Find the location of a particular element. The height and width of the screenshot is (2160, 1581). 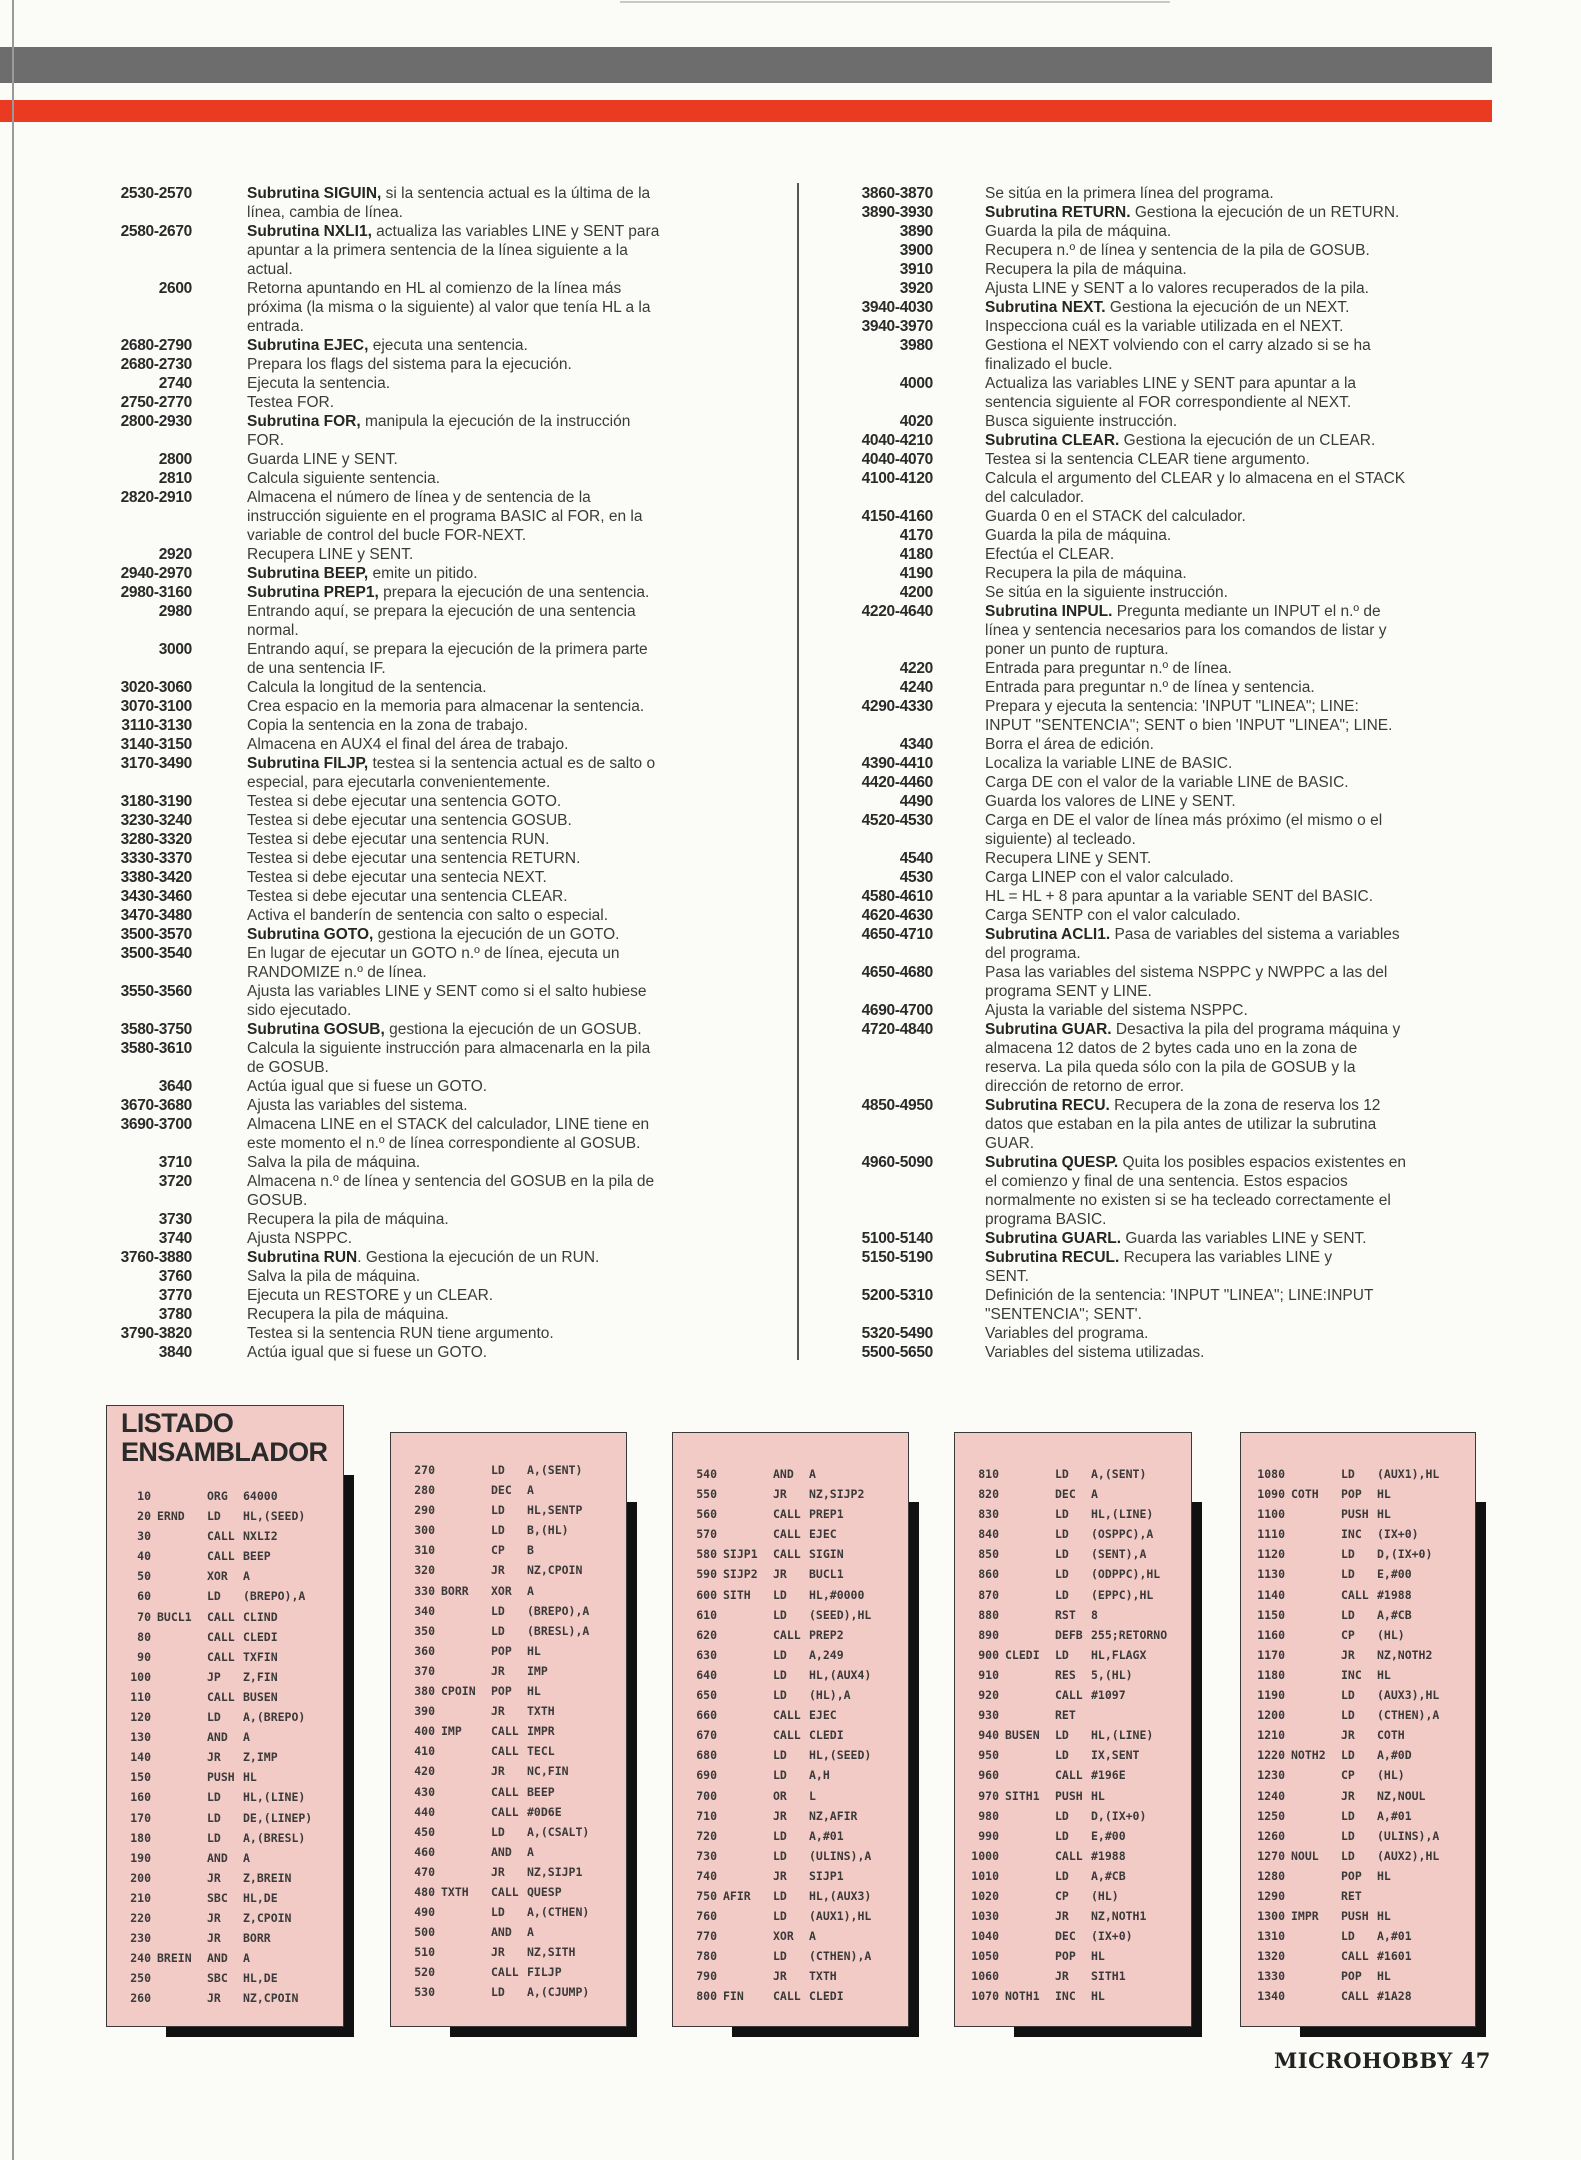

description-text: Salva la pila de máquina. is located at coordinates (333, 1162).